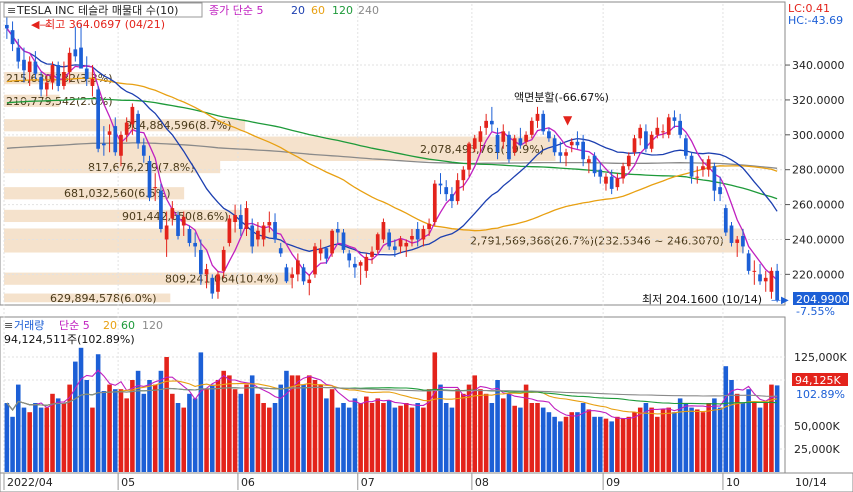  I want to click on ma120-label: 120, so click(342, 10).